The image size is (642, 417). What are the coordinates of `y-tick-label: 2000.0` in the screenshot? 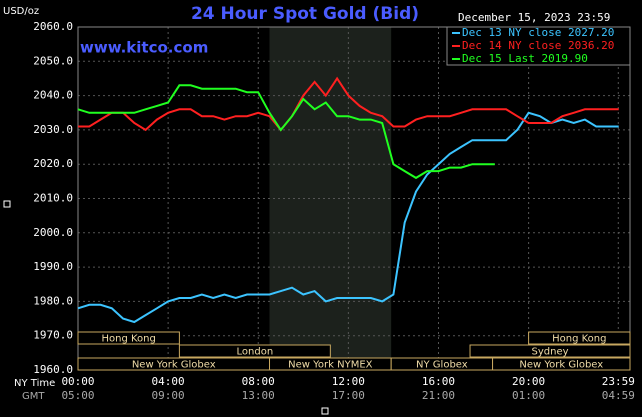 It's located at (53, 232).